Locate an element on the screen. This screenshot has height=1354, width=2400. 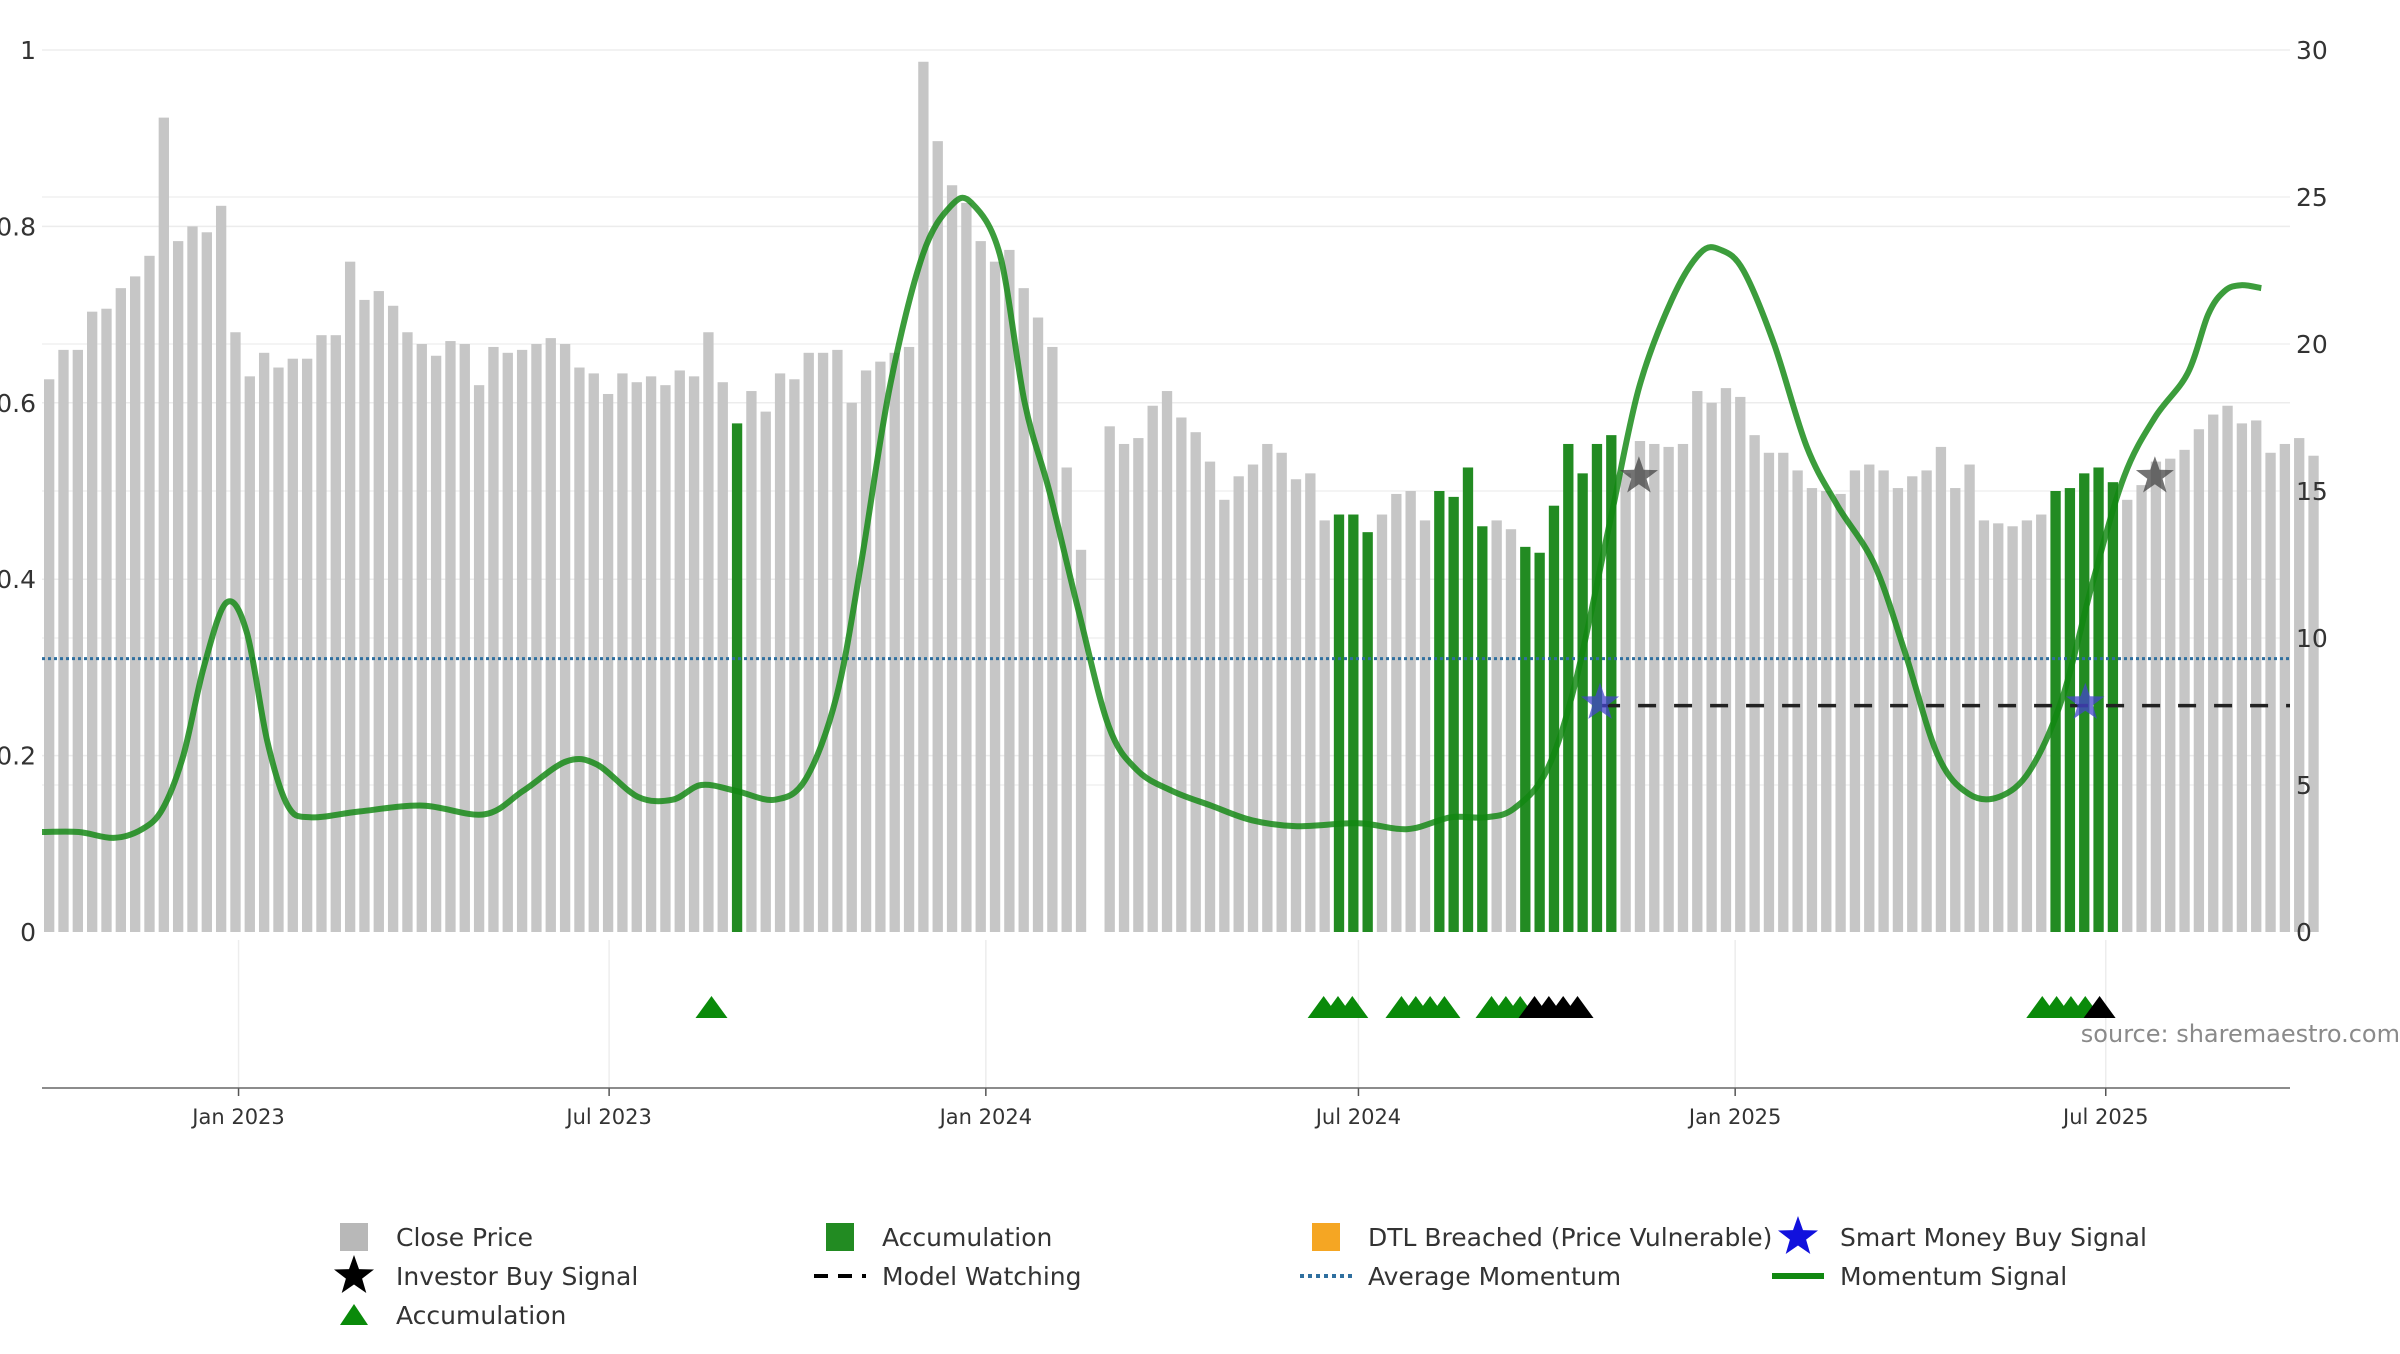
right-tick-label: 5 is located at coordinates (2304, 785).